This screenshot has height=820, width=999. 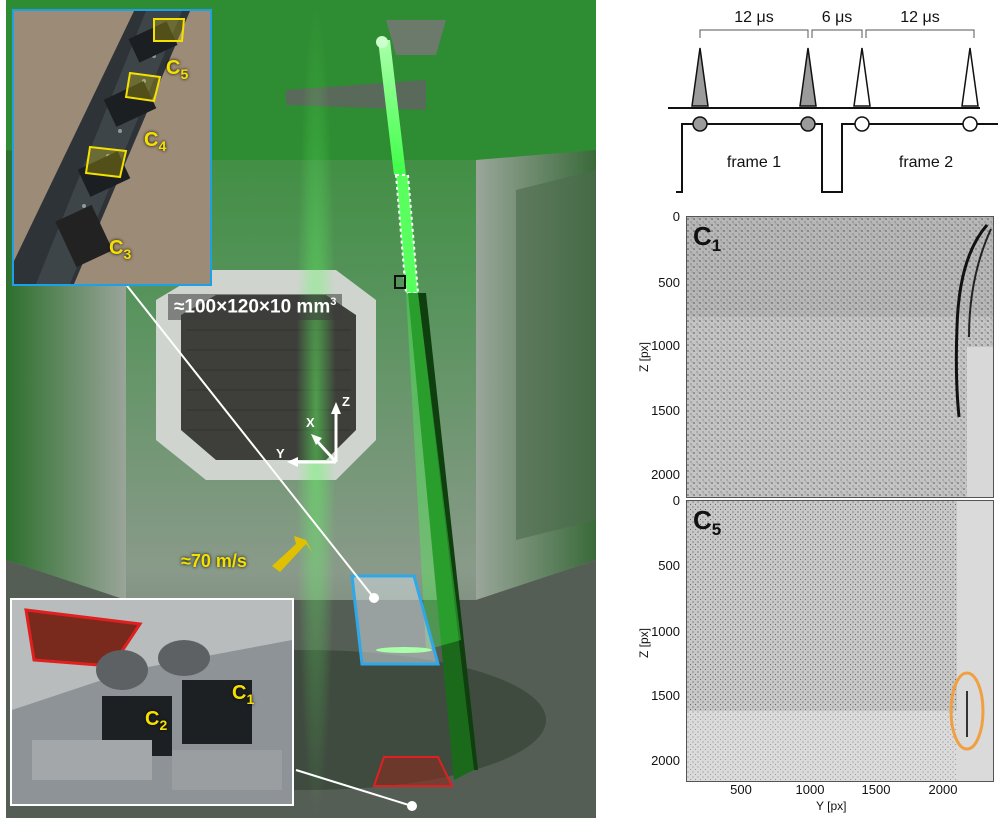 I want to click on interval-label-3: 12 μs, so click(x=919, y=17).